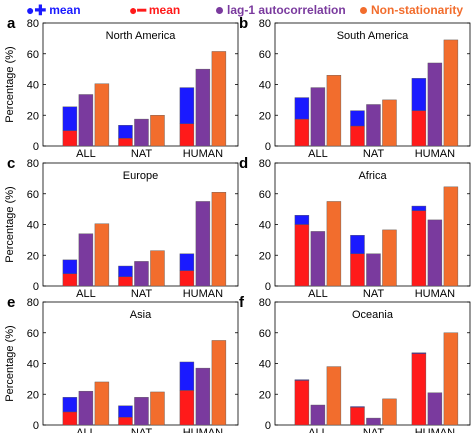  What do you see at coordinates (141, 315) in the screenshot?
I see `panel-title: Asia` at bounding box center [141, 315].